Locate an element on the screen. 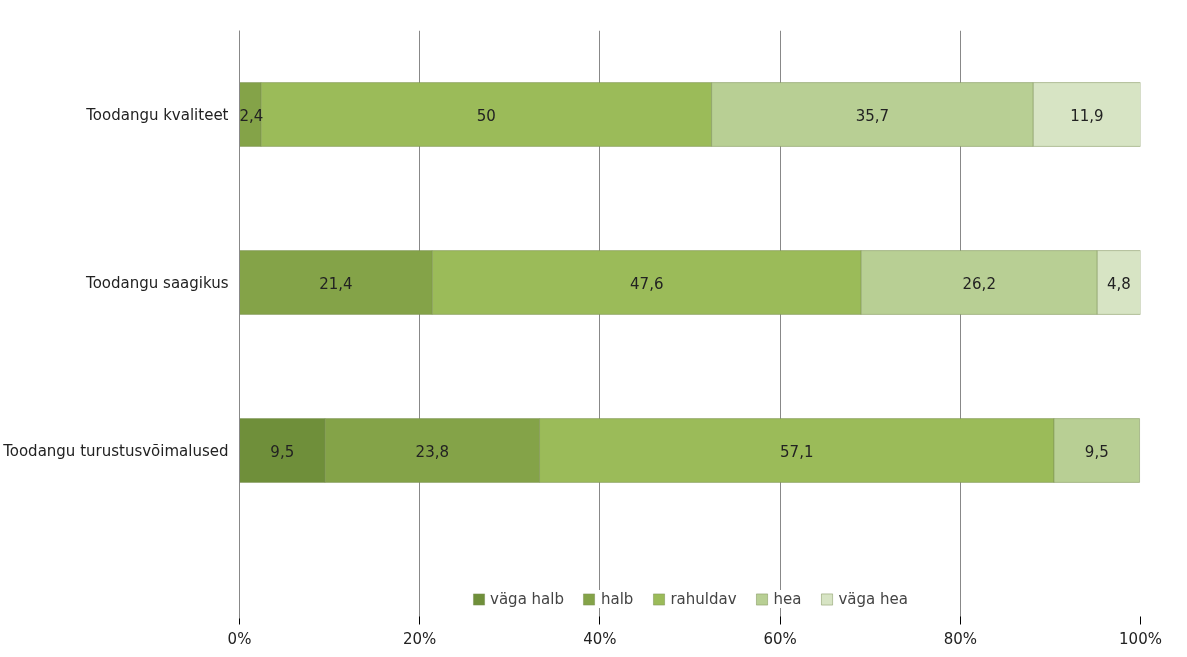  data-label: 21,4 is located at coordinates (336, 283).